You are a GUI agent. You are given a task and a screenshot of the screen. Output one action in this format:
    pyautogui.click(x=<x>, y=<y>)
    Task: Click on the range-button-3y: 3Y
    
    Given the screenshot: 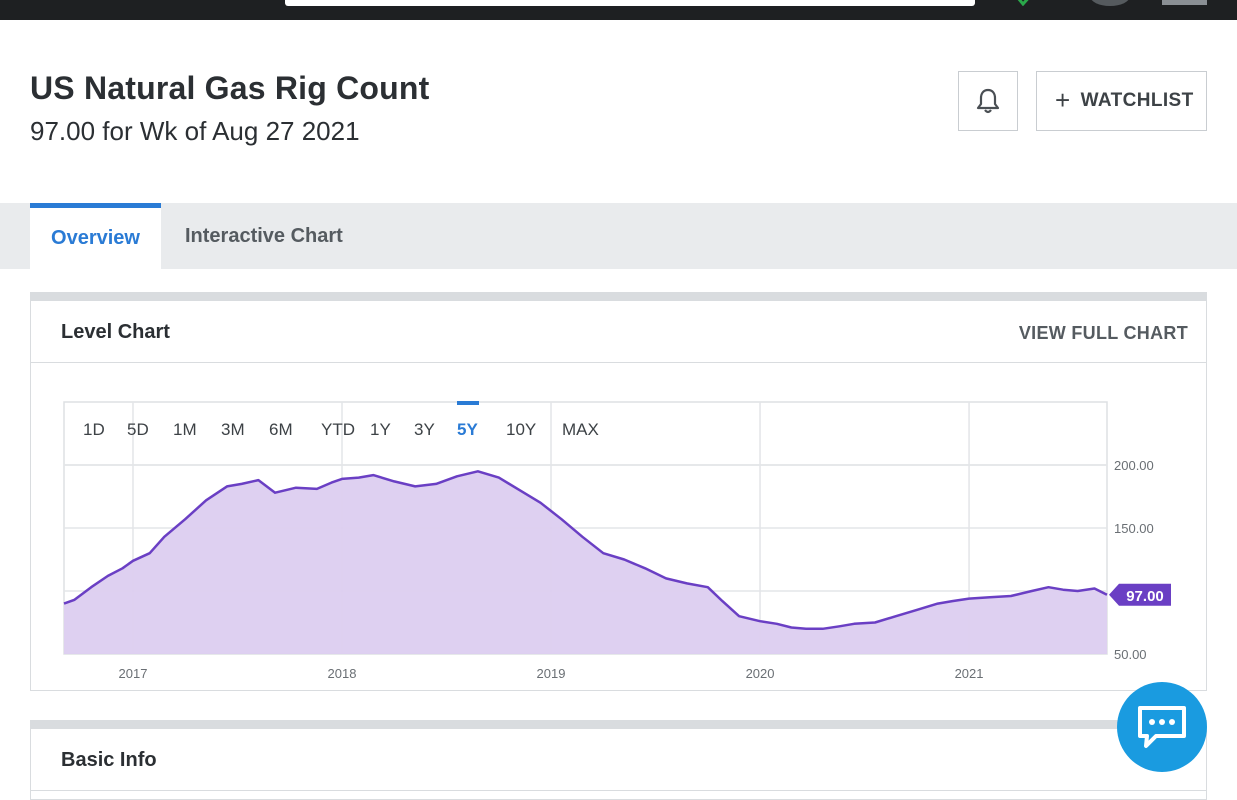 What is the action you would take?
    pyautogui.click(x=424, y=429)
    